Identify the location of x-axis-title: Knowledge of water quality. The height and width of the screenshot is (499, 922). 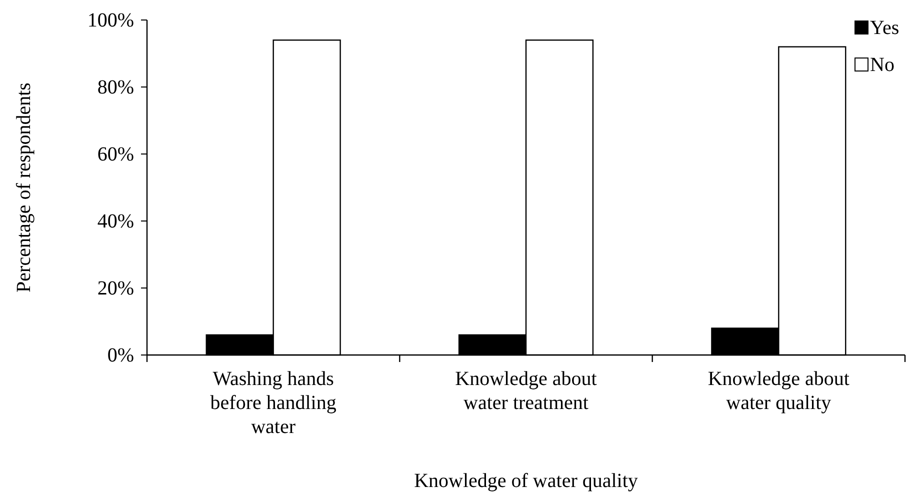
(526, 481).